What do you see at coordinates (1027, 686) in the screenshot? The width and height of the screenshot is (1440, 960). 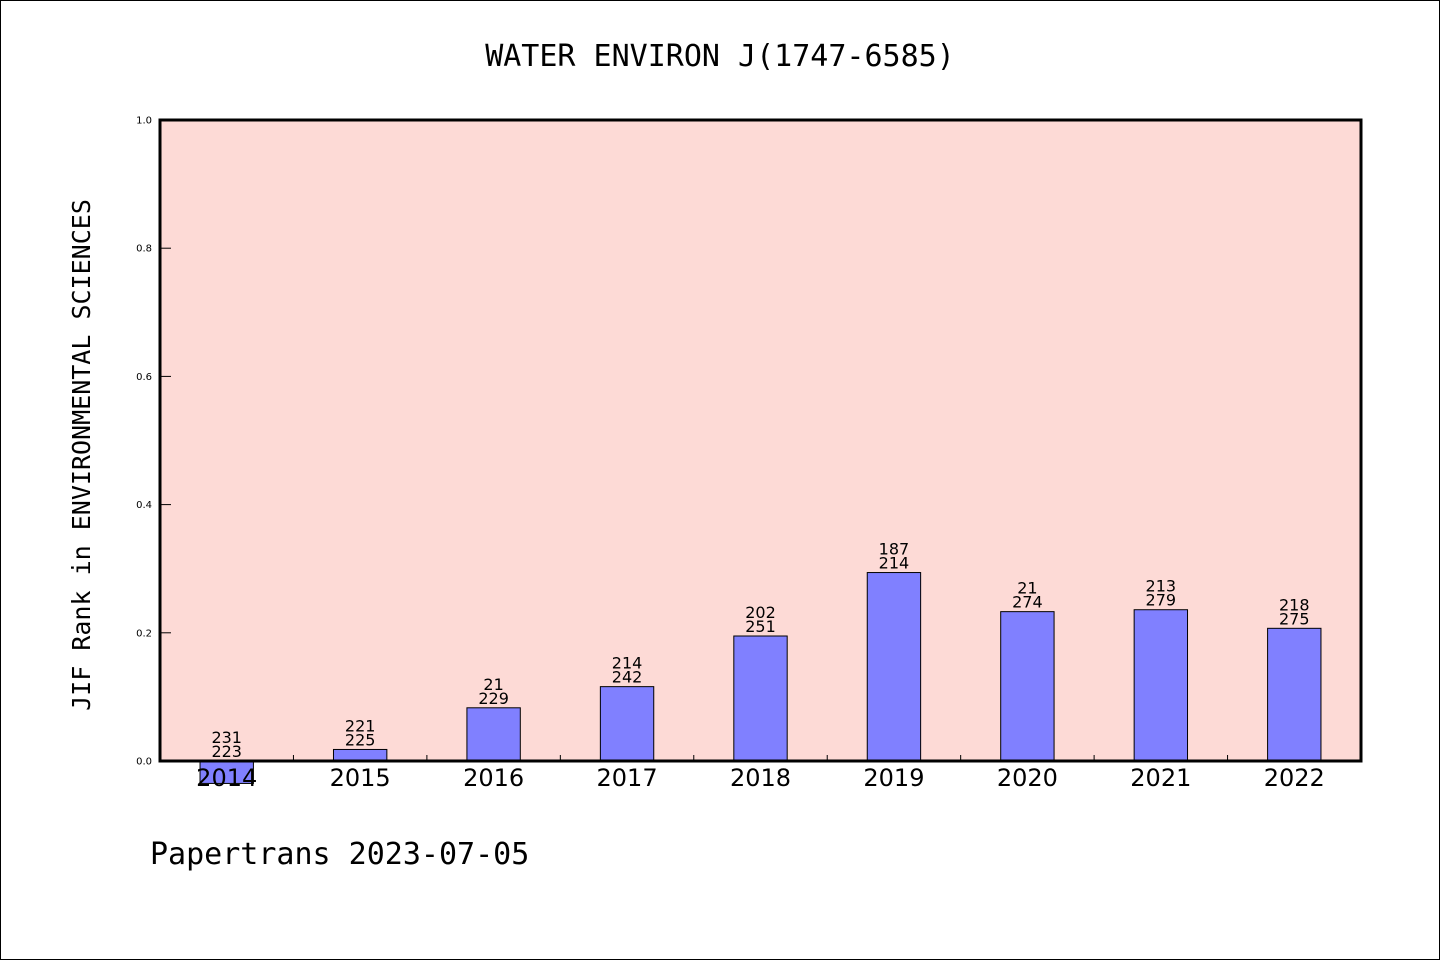 I see `bar-2020` at bounding box center [1027, 686].